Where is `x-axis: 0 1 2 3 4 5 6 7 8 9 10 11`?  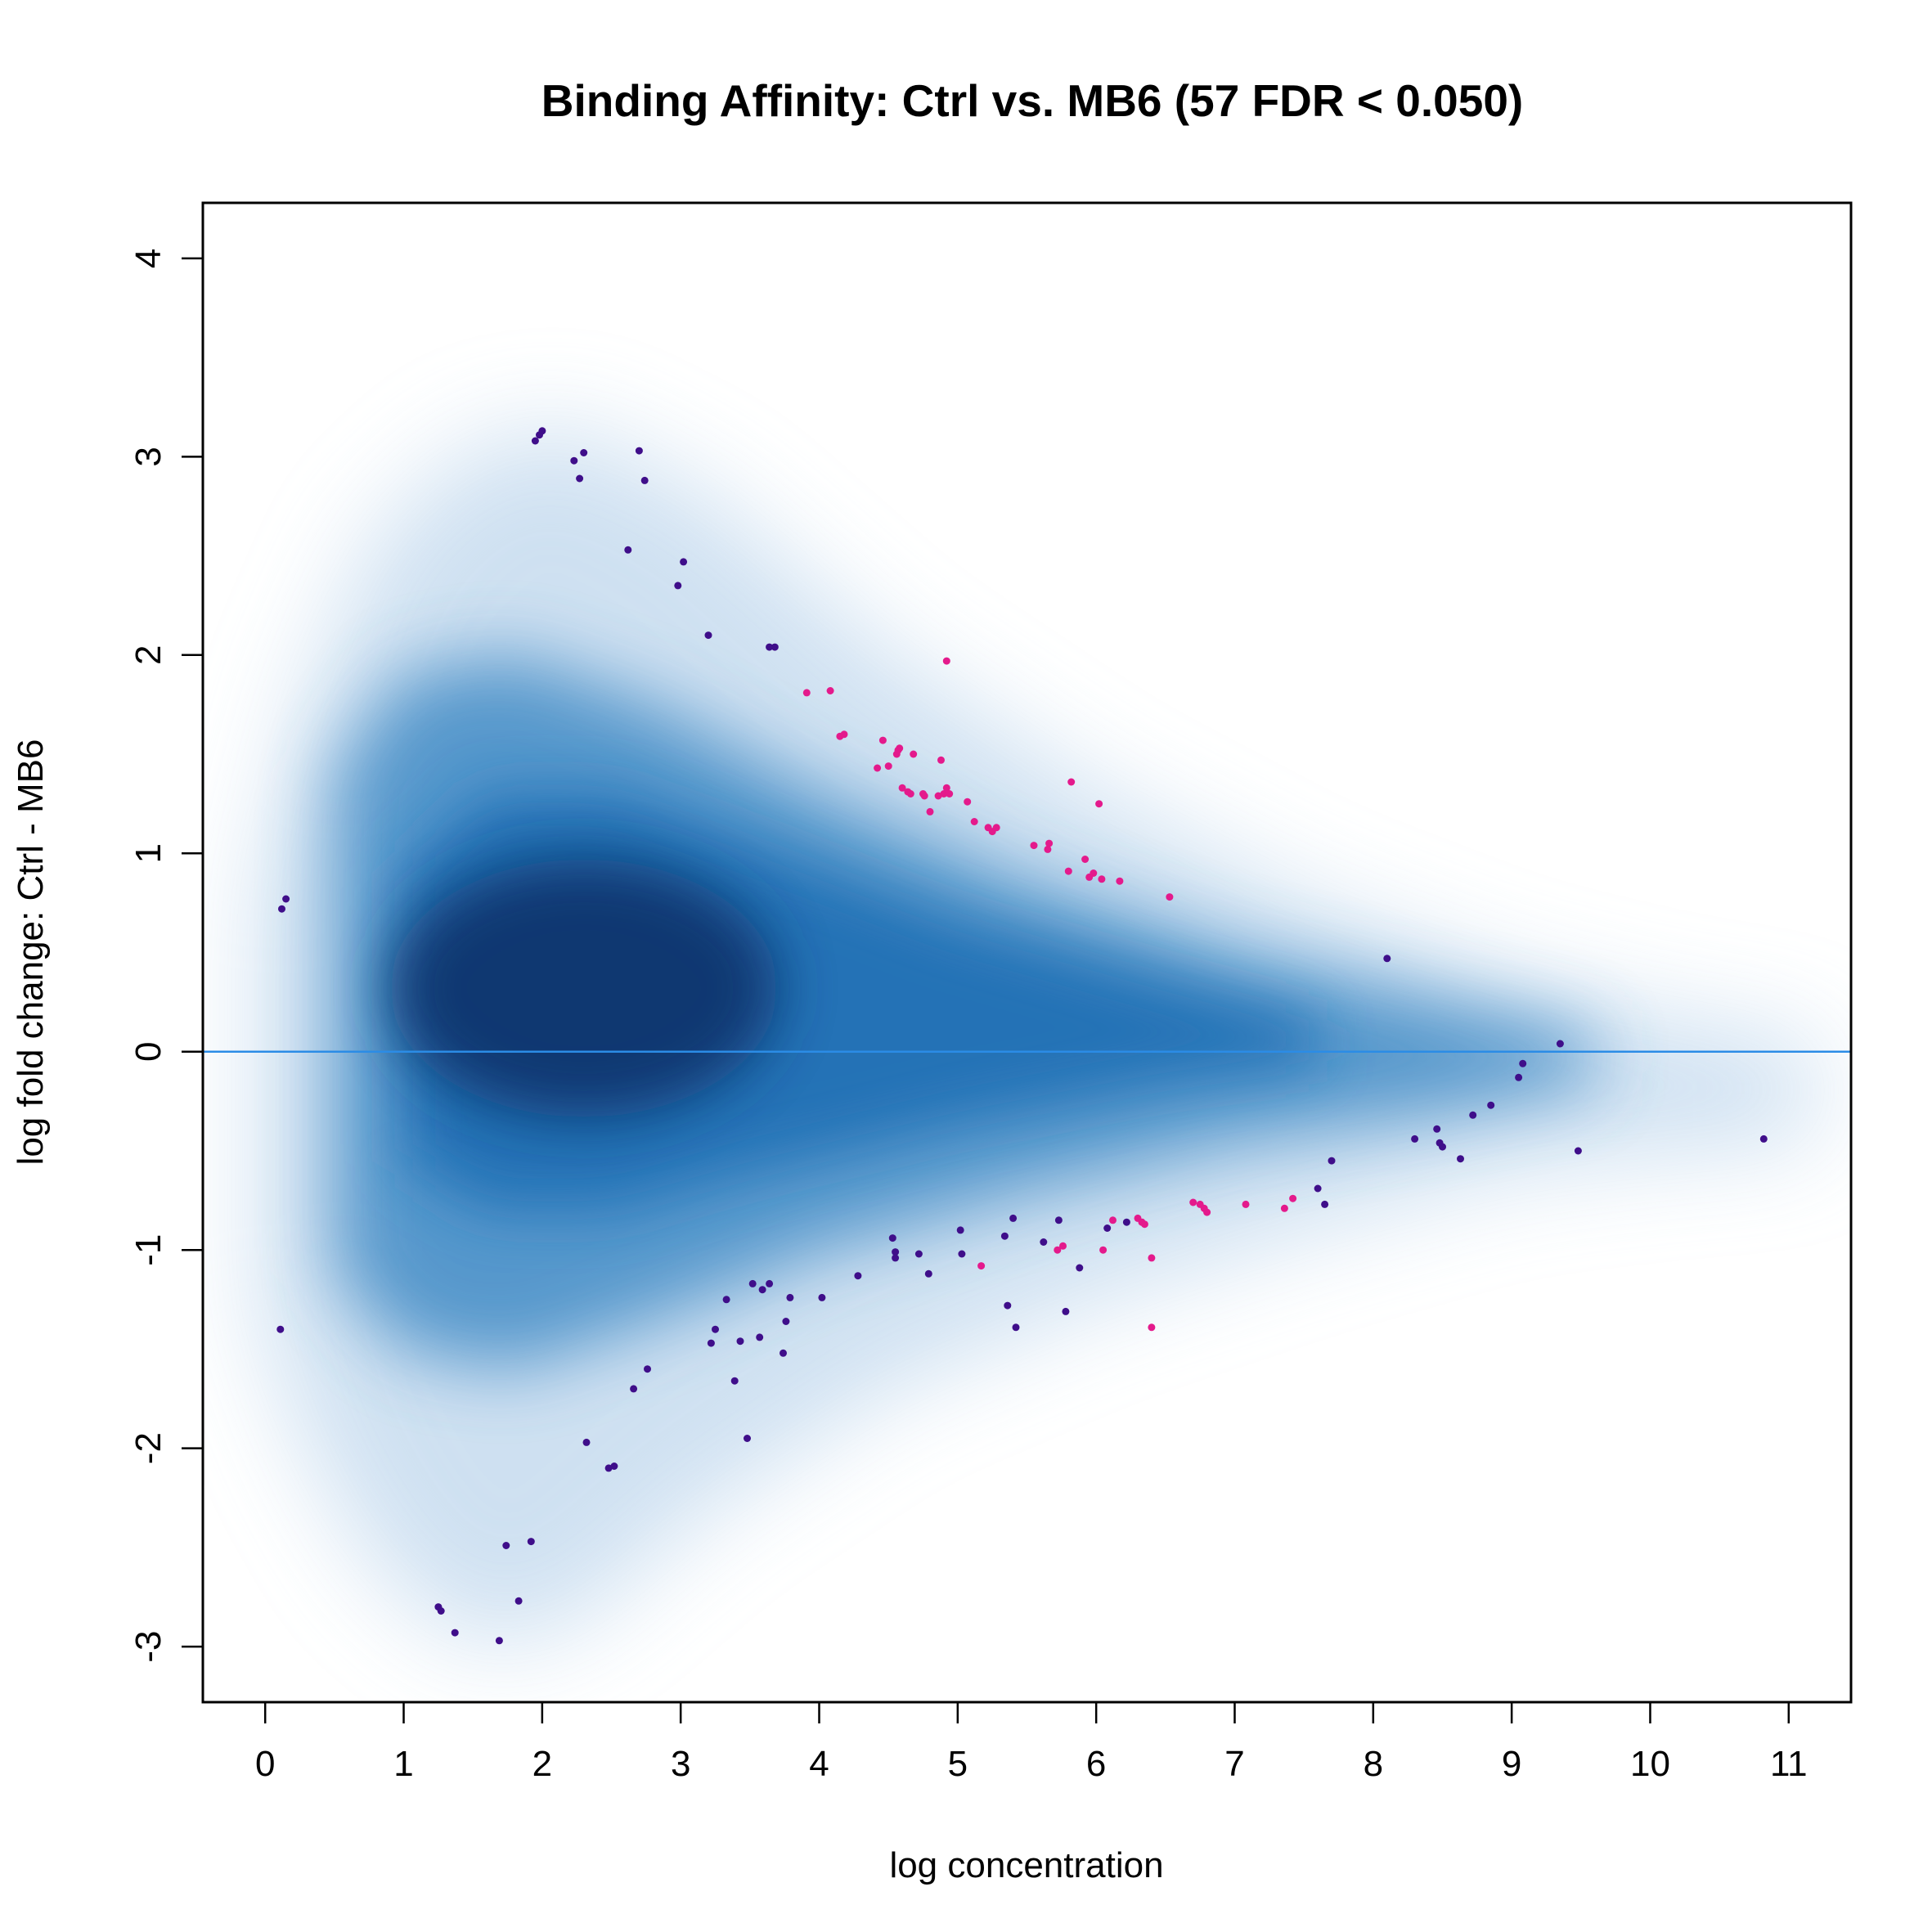
x-axis: 0 1 2 3 4 5 6 7 8 9 10 11 is located at coordinates (1032, 1743).